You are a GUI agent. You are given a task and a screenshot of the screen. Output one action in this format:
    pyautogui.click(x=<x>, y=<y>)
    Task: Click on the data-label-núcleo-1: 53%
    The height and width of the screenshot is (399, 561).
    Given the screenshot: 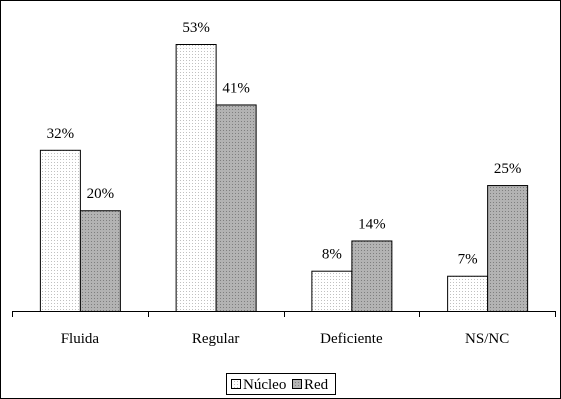 What is the action you would take?
    pyautogui.click(x=196, y=28)
    